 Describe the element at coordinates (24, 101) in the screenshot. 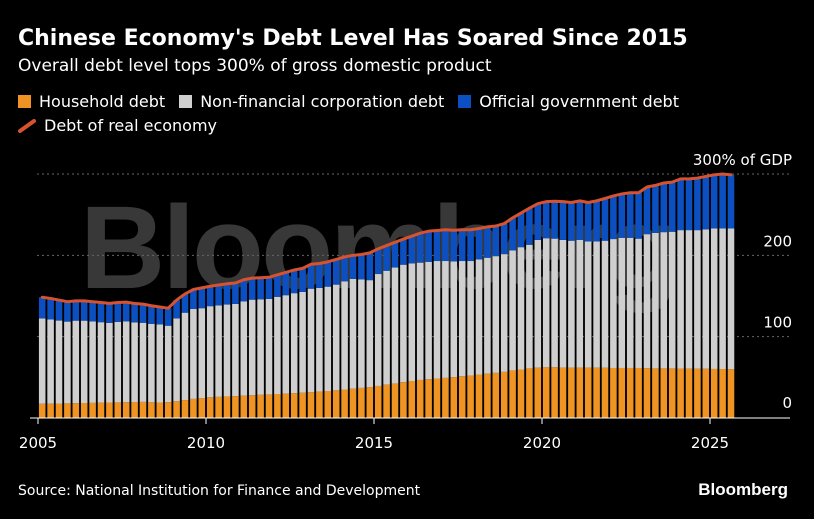

I see `household-swatch` at that location.